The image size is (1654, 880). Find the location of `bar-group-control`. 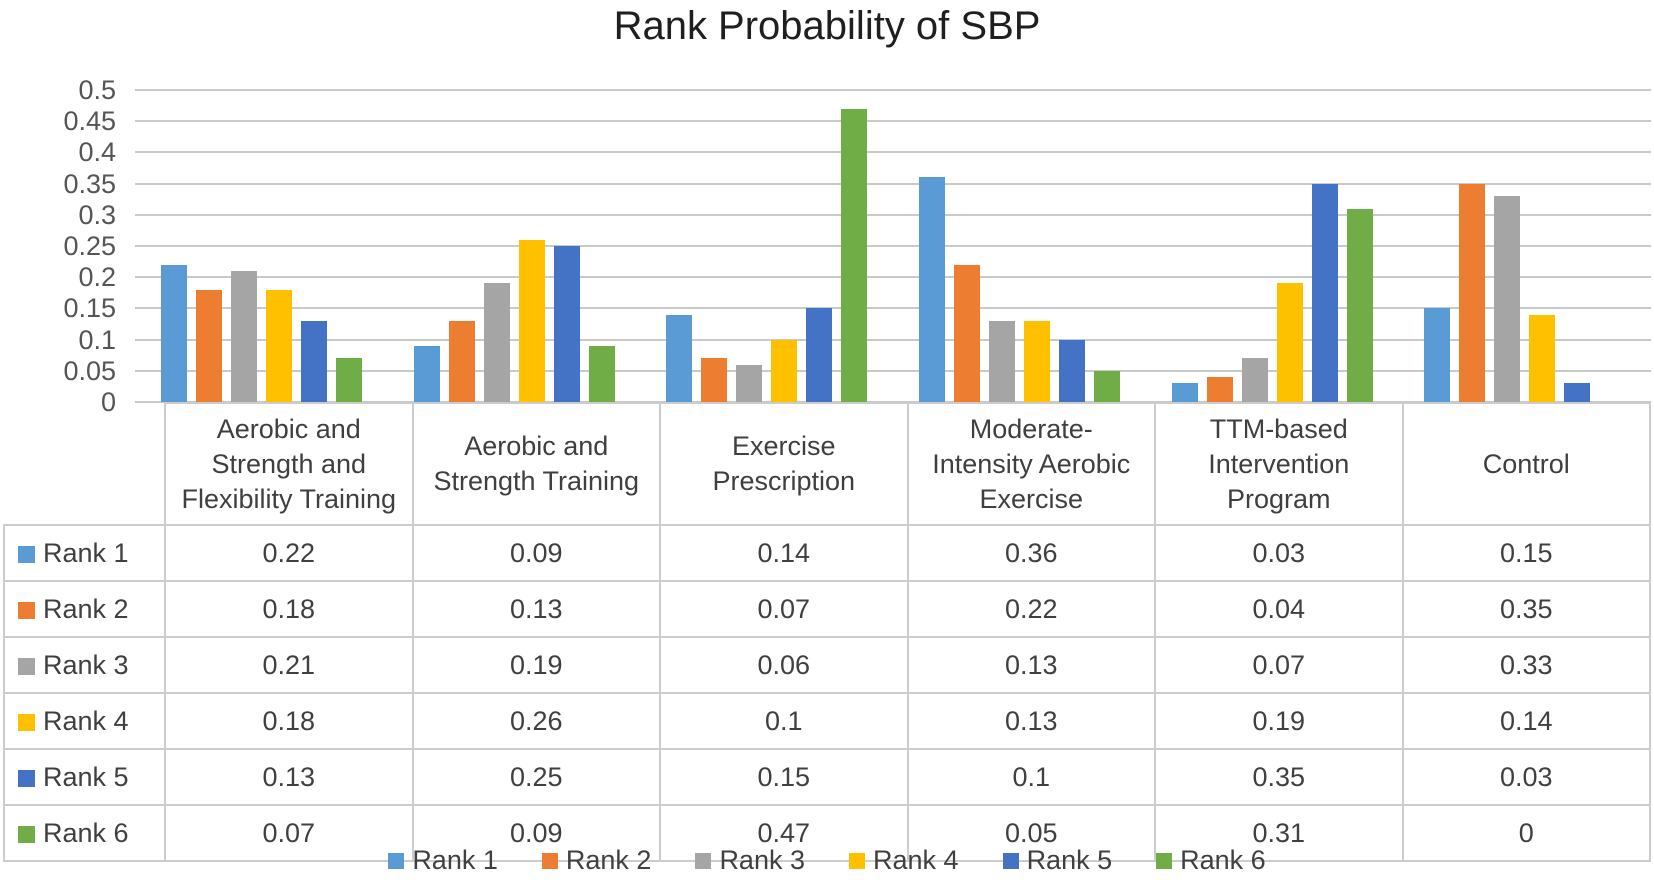

bar-group-control is located at coordinates (1524, 246).